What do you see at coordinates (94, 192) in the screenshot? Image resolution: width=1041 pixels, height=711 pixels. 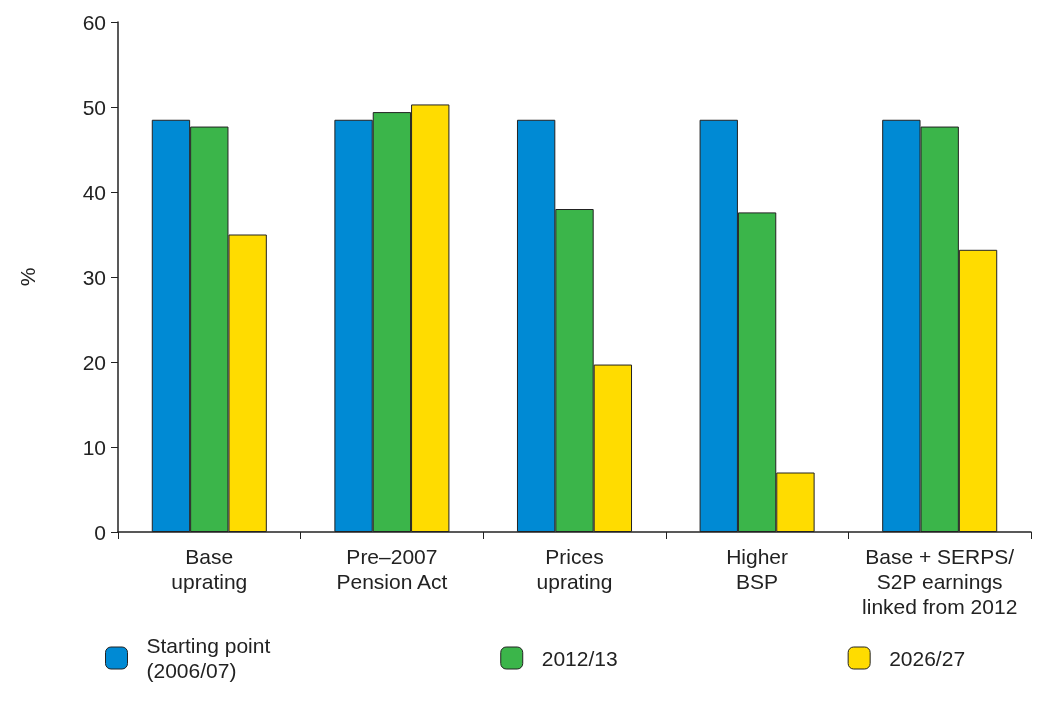 I see `y-tick-label: 40` at bounding box center [94, 192].